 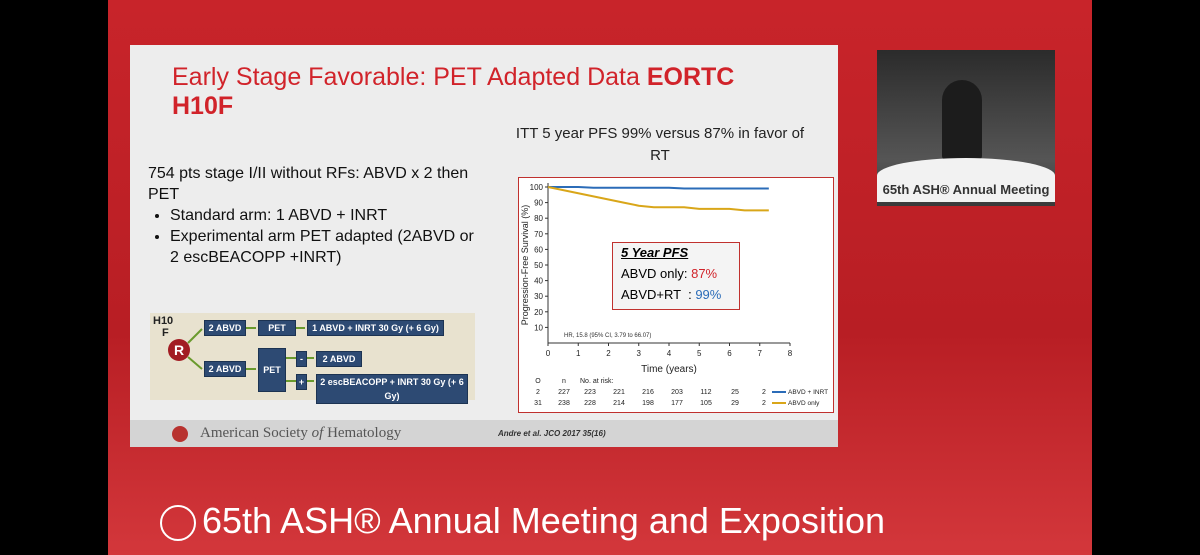 I want to click on title-text: Early Stage Favorable: PET Adapted Data, so click(x=409, y=77).